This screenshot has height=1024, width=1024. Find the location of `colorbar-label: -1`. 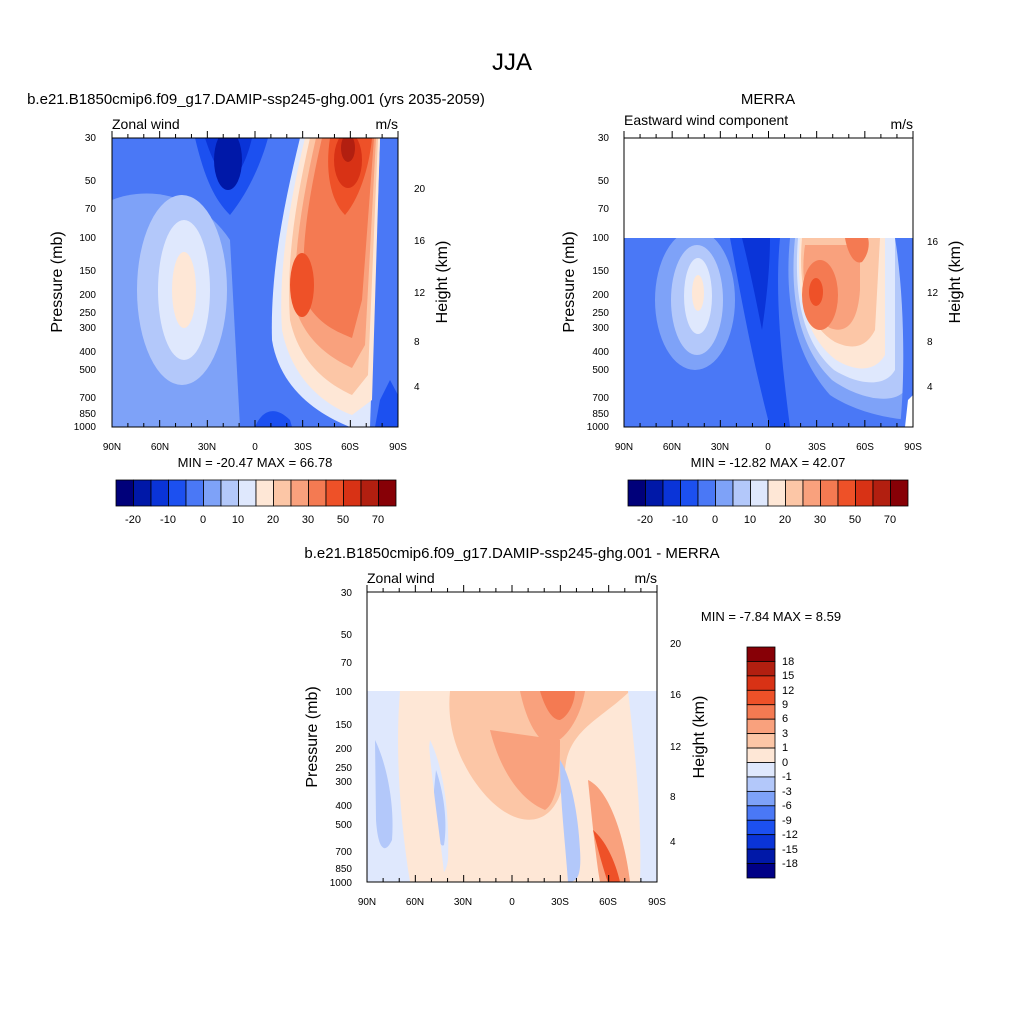

colorbar-label: -1 is located at coordinates (787, 777).